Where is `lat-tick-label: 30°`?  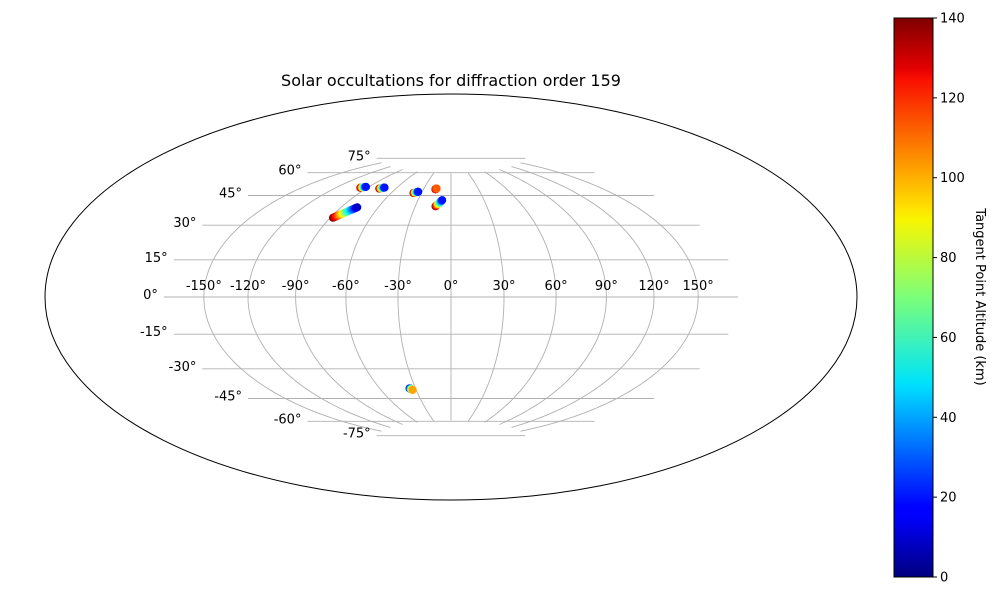
lat-tick-label: 30° is located at coordinates (184, 223).